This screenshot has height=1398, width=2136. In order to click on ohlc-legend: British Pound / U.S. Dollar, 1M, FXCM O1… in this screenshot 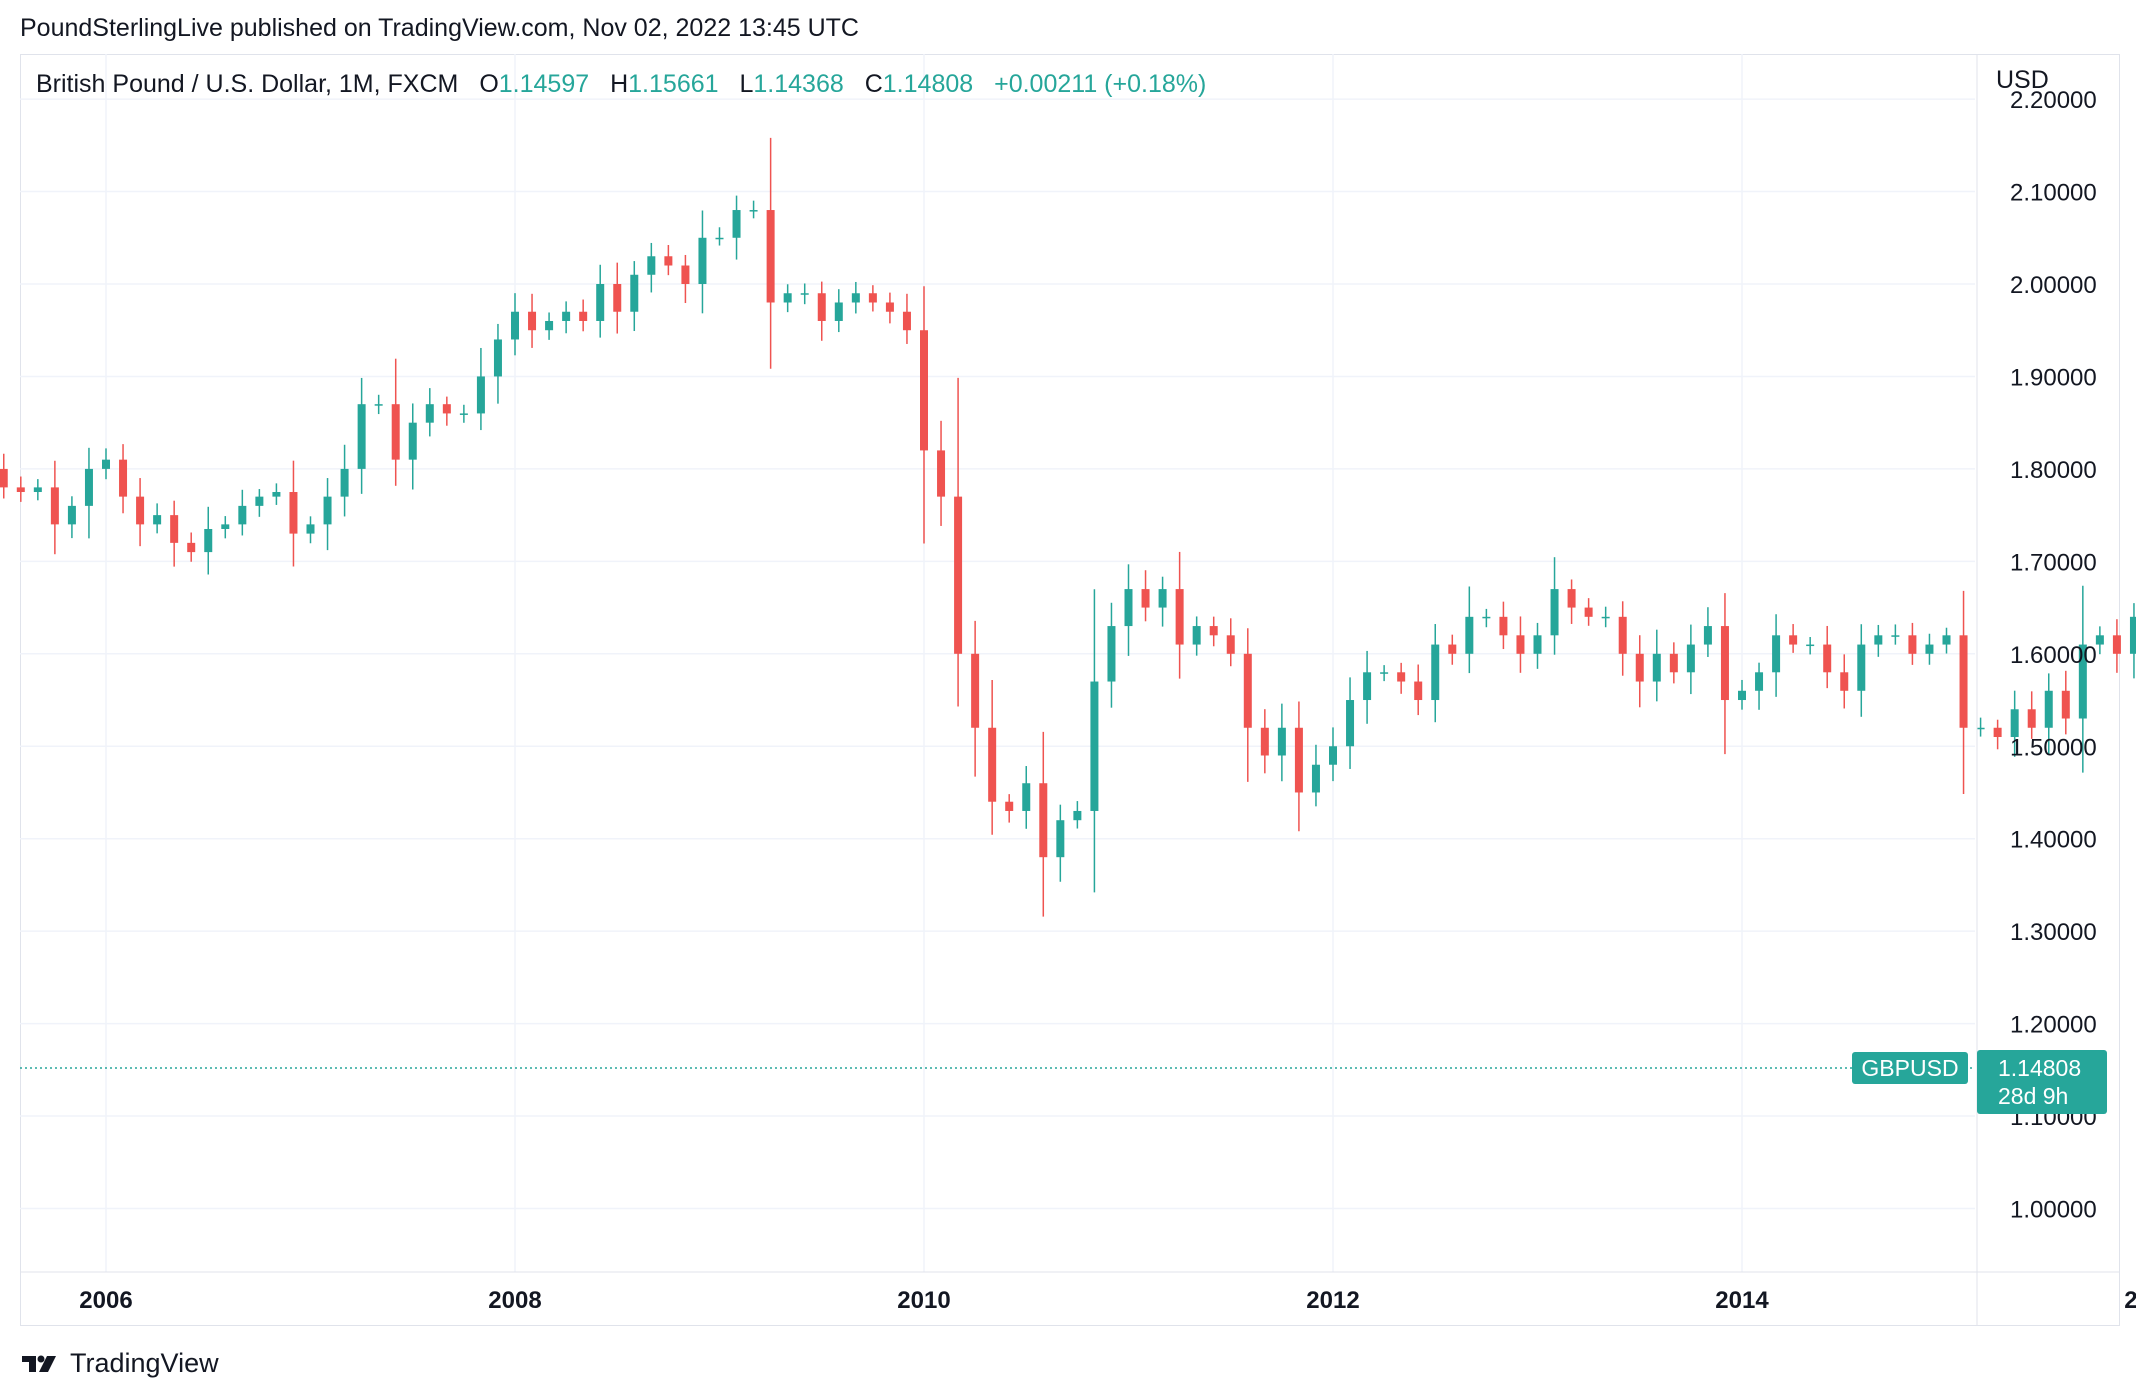, I will do `click(621, 84)`.